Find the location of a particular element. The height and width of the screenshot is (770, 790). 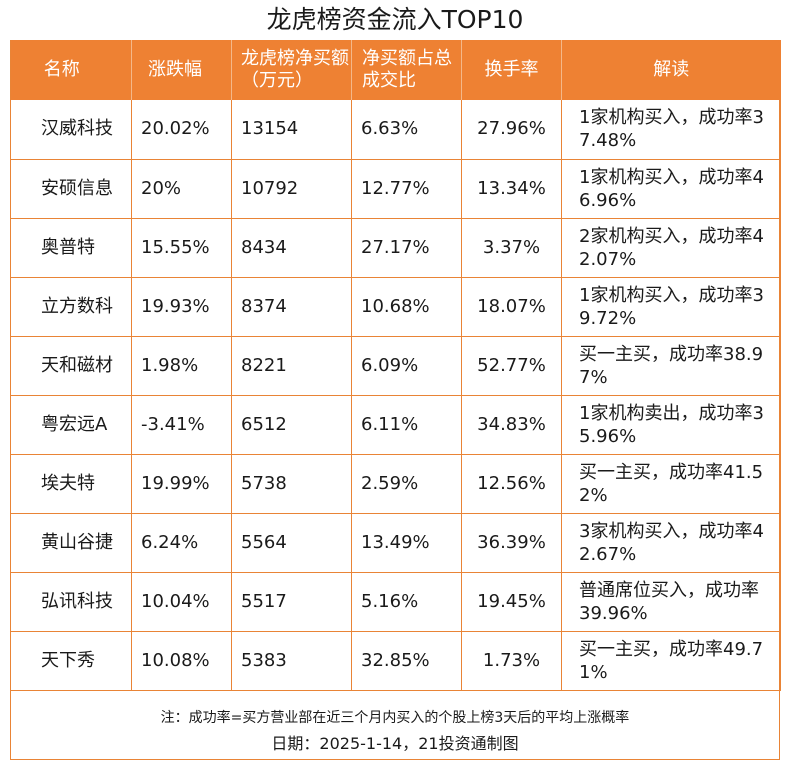

cell-turnover: 1.73% is located at coordinates (511, 661).